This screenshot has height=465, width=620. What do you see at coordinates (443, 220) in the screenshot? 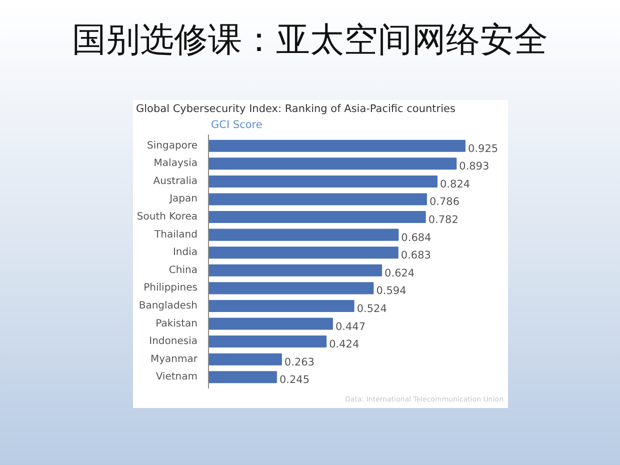
I see `data-label: 0.782` at bounding box center [443, 220].